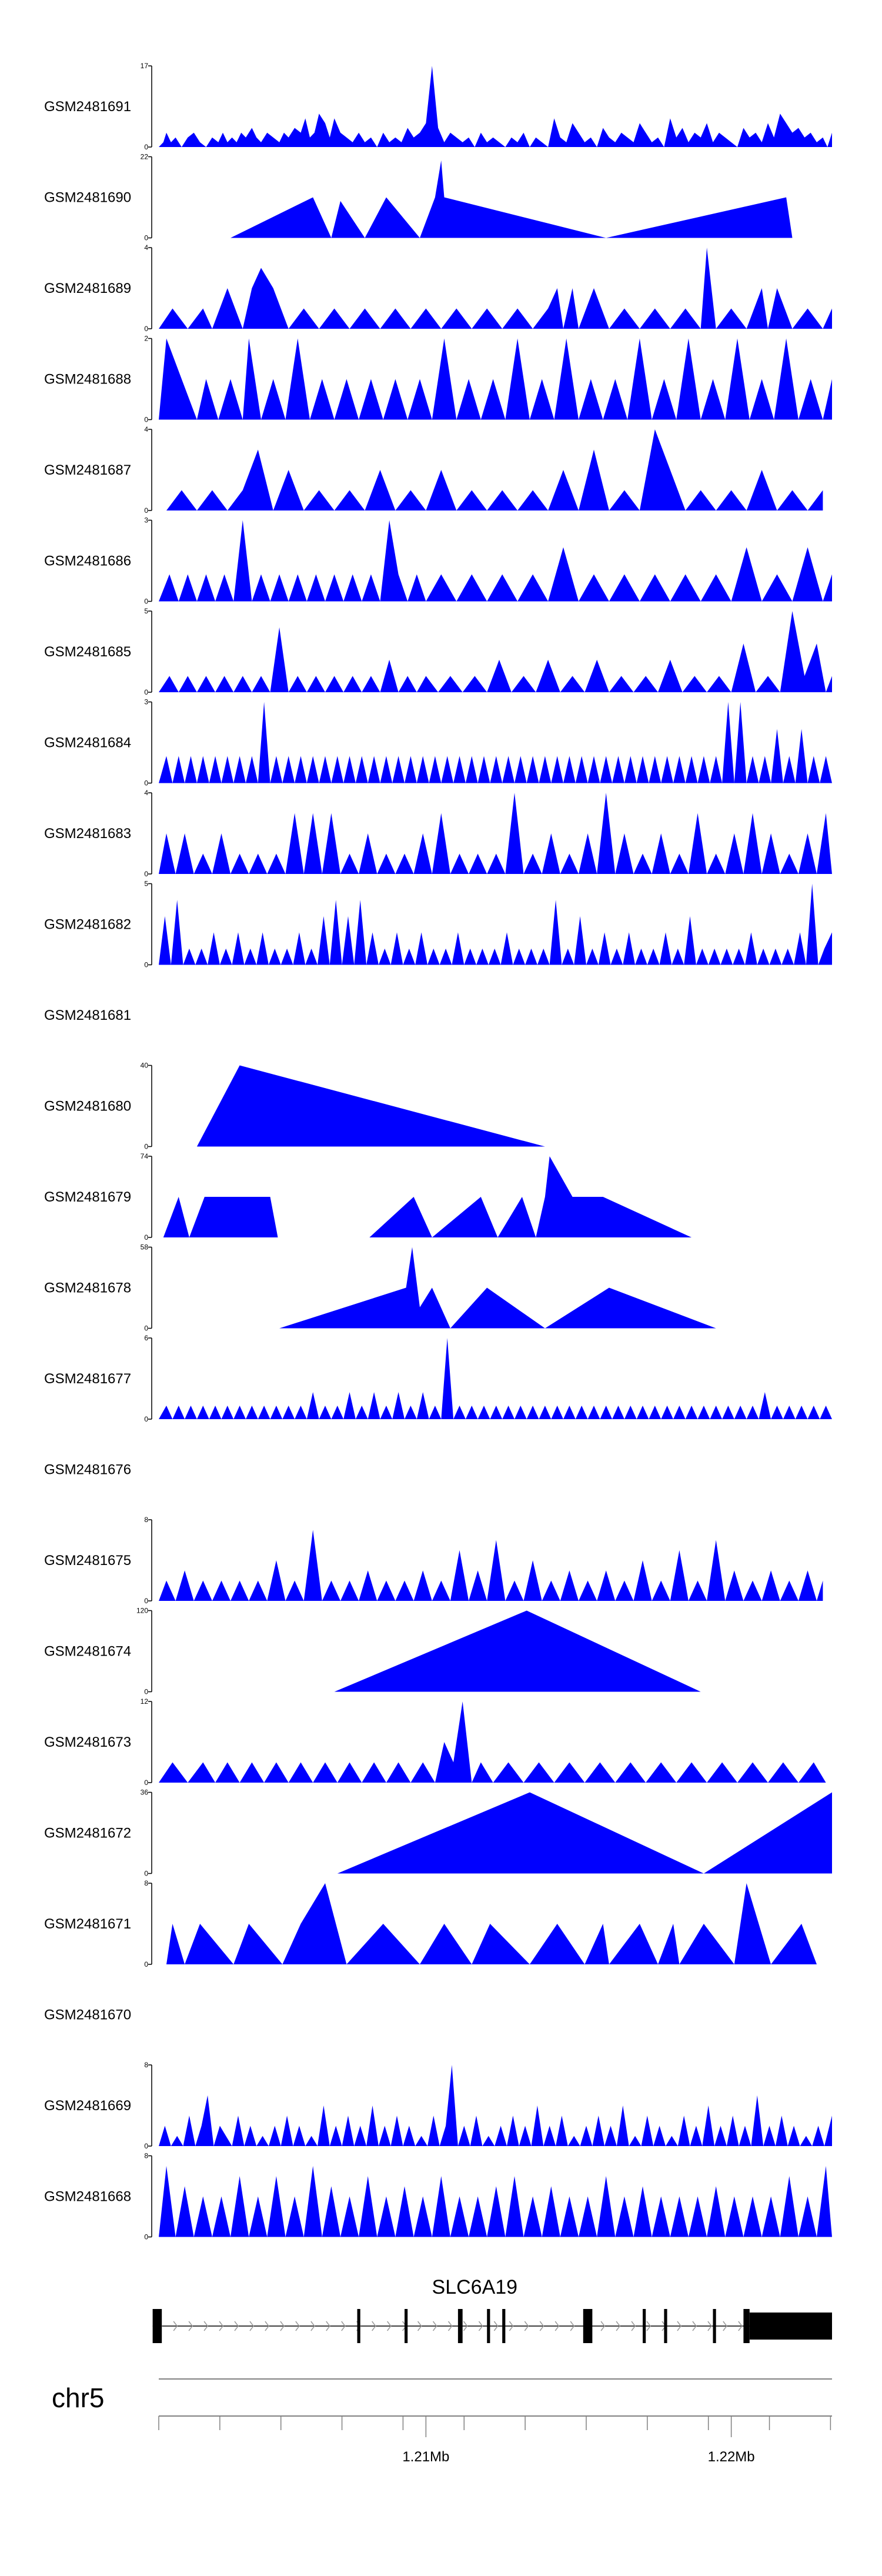  Describe the element at coordinates (142, 1611) in the screenshot. I see `y-max-label: 120` at that location.